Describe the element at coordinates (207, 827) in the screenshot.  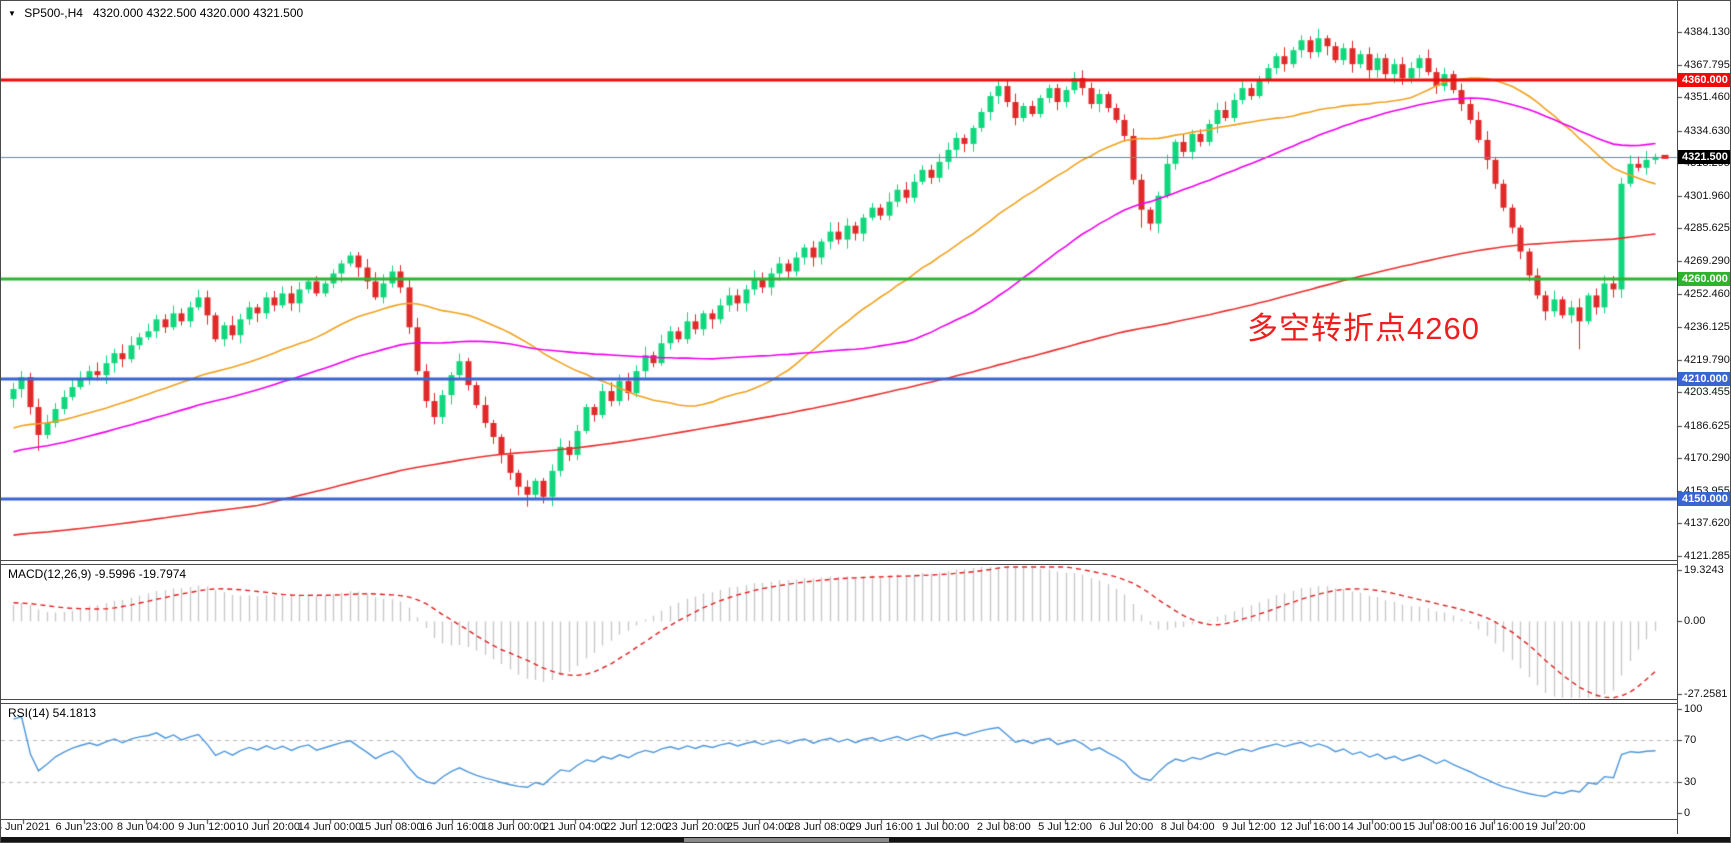
I see `time-axis-label: 9 Jun 12:00` at that location.